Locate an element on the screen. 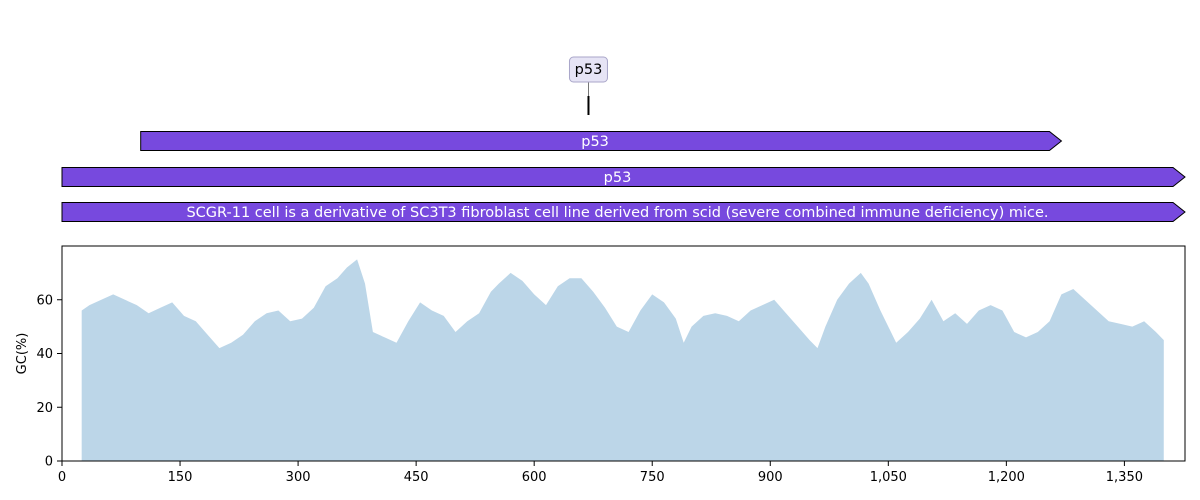 Image resolution: width=1200 pixels, height=500 pixels. x-tick-label-7: 1,050 is located at coordinates (888, 477).